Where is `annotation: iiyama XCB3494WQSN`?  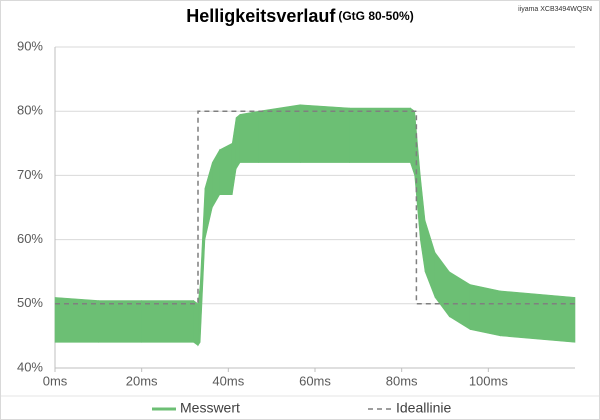
annotation: iiyama XCB3494WQSN is located at coordinates (555, 9).